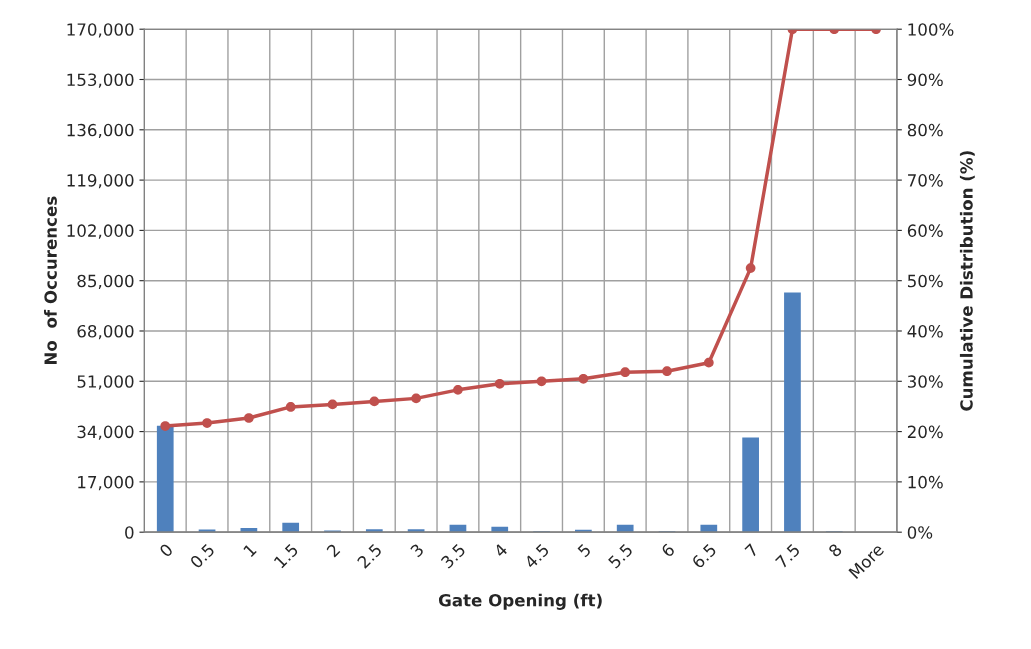  I want to click on x-tick-label: 3.5, so click(453, 556).